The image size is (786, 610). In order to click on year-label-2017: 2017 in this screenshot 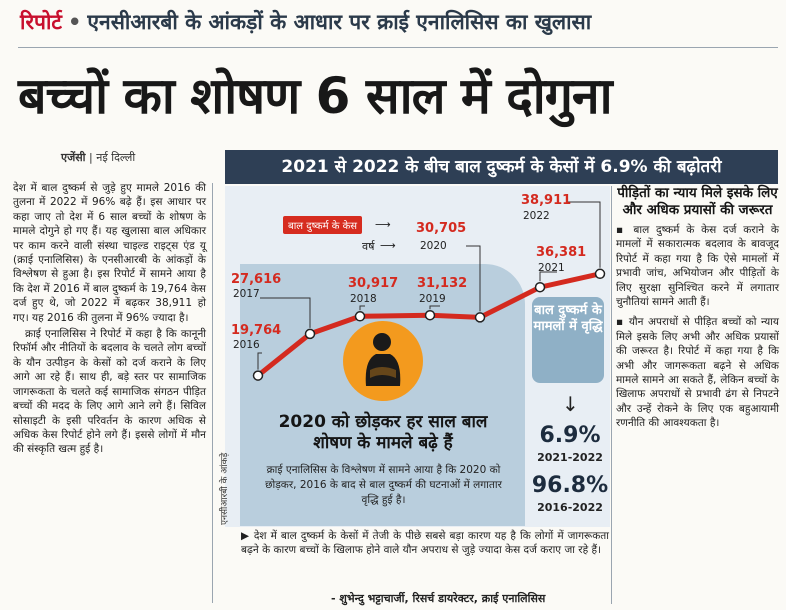, I will do `click(246, 294)`.